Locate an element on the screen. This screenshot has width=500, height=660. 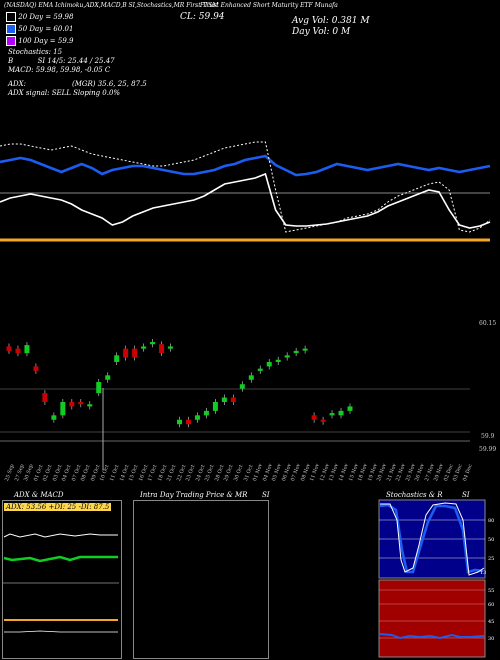
avg-vol-label: Avg Vol: 0.381 M is located at coordinates (331, 21).